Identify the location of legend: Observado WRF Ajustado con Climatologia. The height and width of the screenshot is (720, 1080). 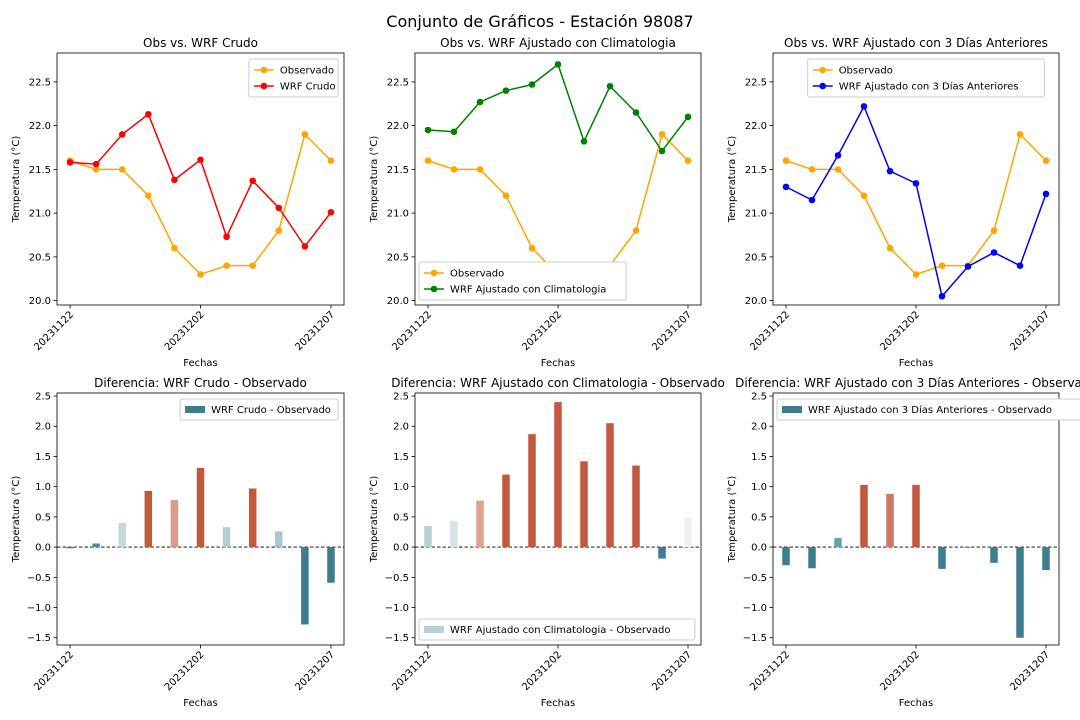
(522, 281).